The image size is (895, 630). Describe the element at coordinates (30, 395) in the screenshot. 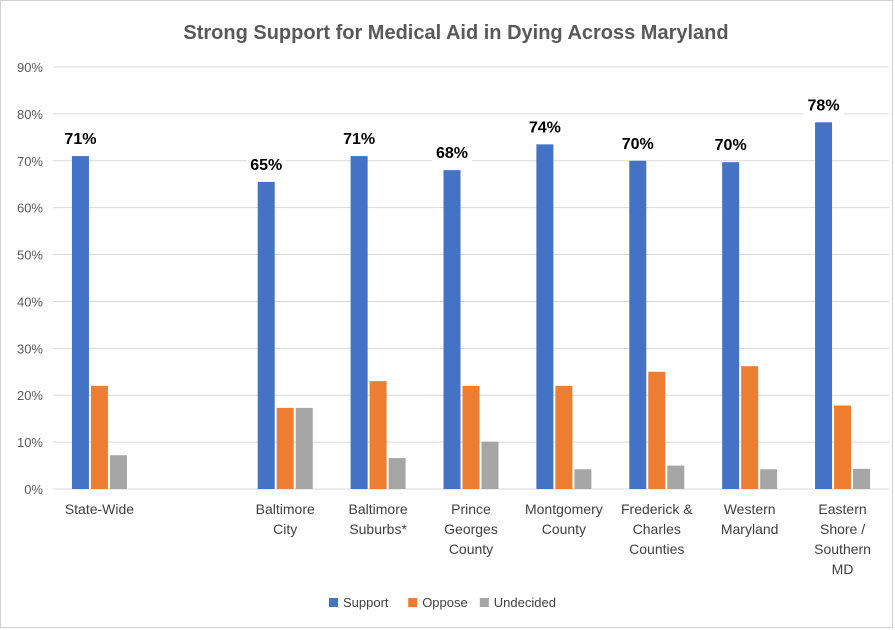

I see `y-tick-label: 20%` at that location.